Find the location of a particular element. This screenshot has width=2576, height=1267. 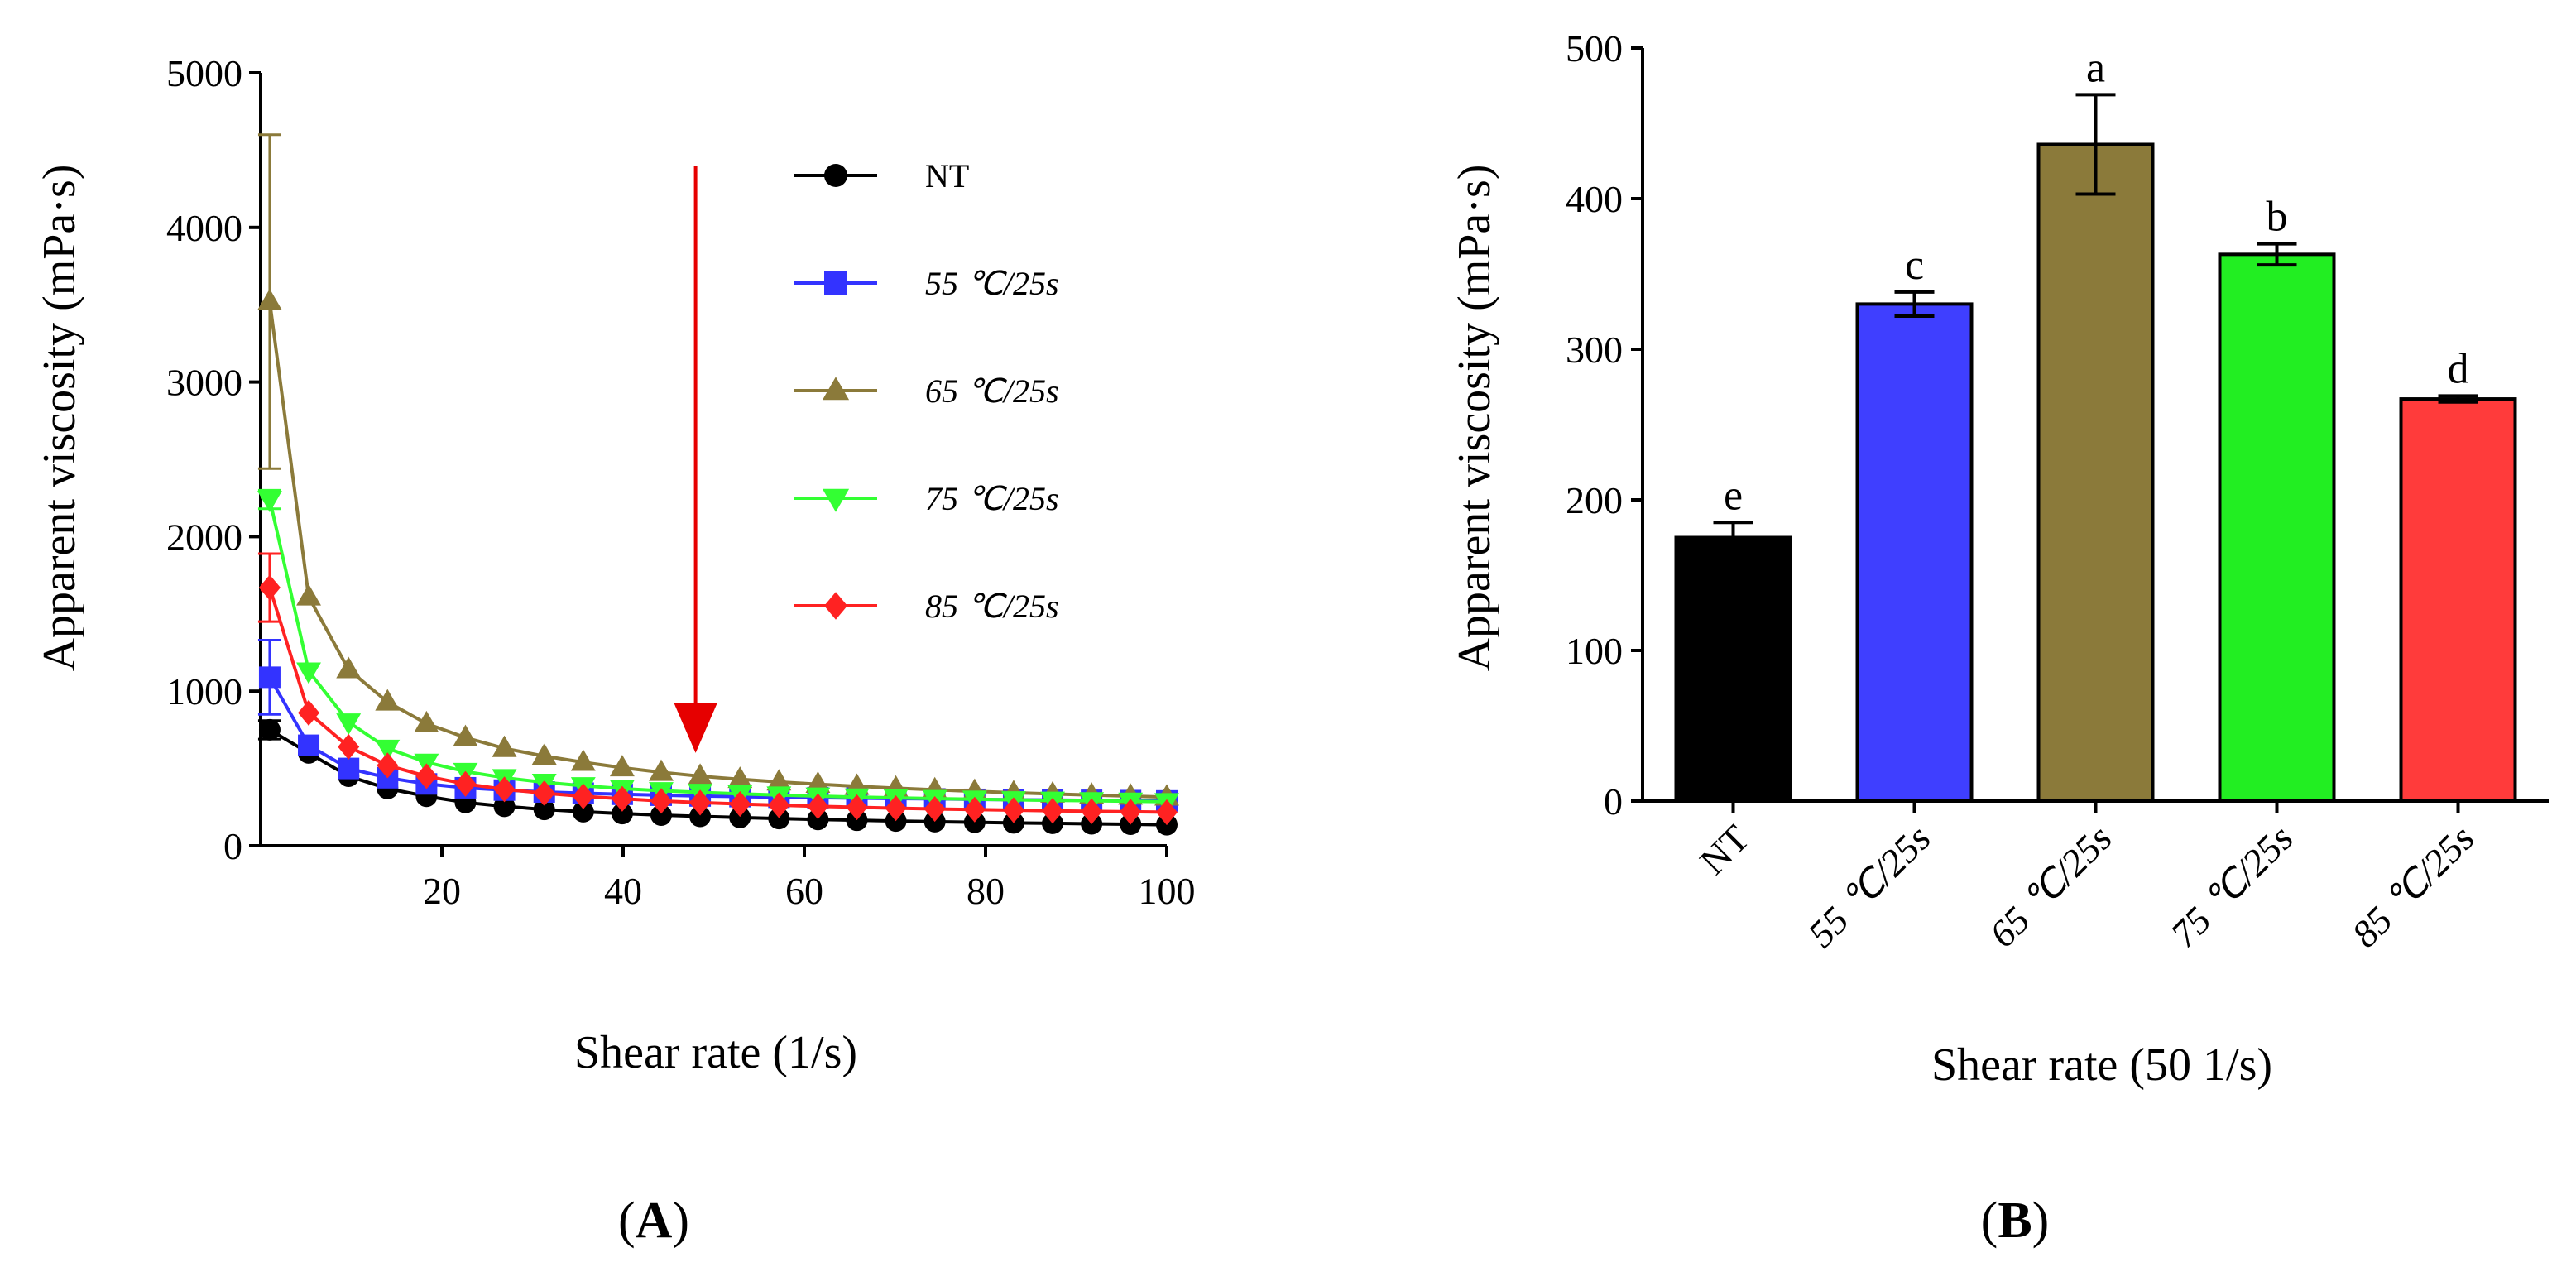

panel-a-y-tick-label: 0 is located at coordinates (233, 846).